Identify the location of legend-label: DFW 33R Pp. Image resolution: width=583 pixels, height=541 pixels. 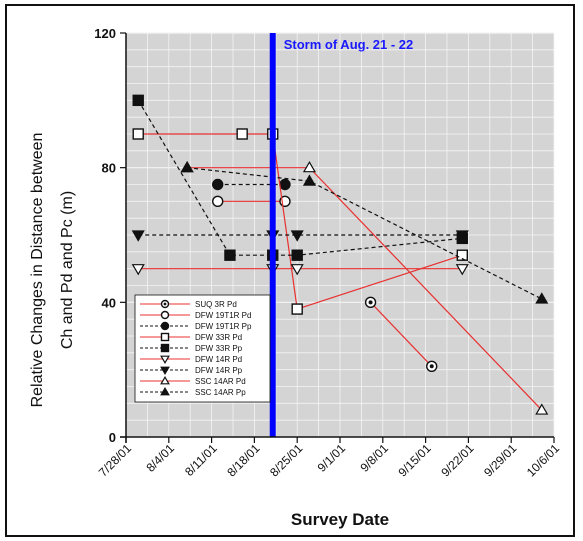
(219, 348).